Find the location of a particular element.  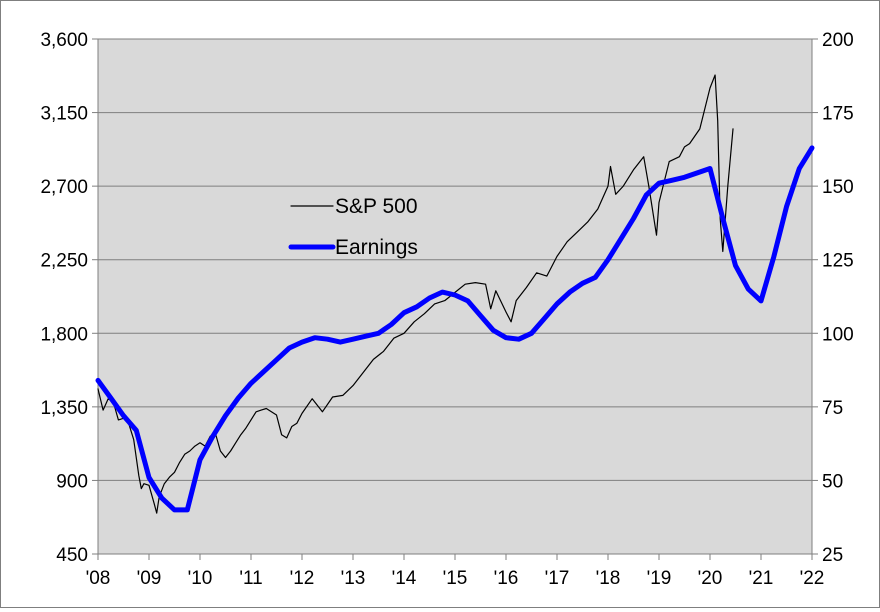

y-left-tick-label: 3,150 is located at coordinates (64, 114).